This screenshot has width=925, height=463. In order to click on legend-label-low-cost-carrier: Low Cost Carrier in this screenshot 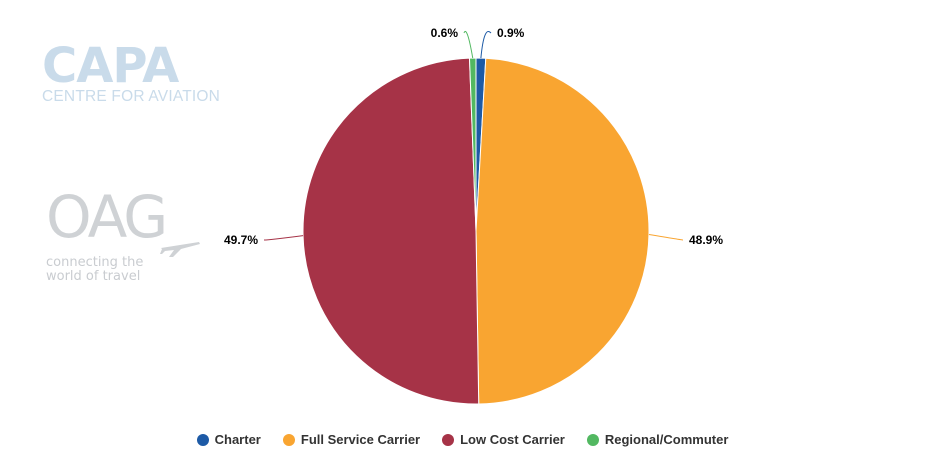, I will do `click(512, 439)`.